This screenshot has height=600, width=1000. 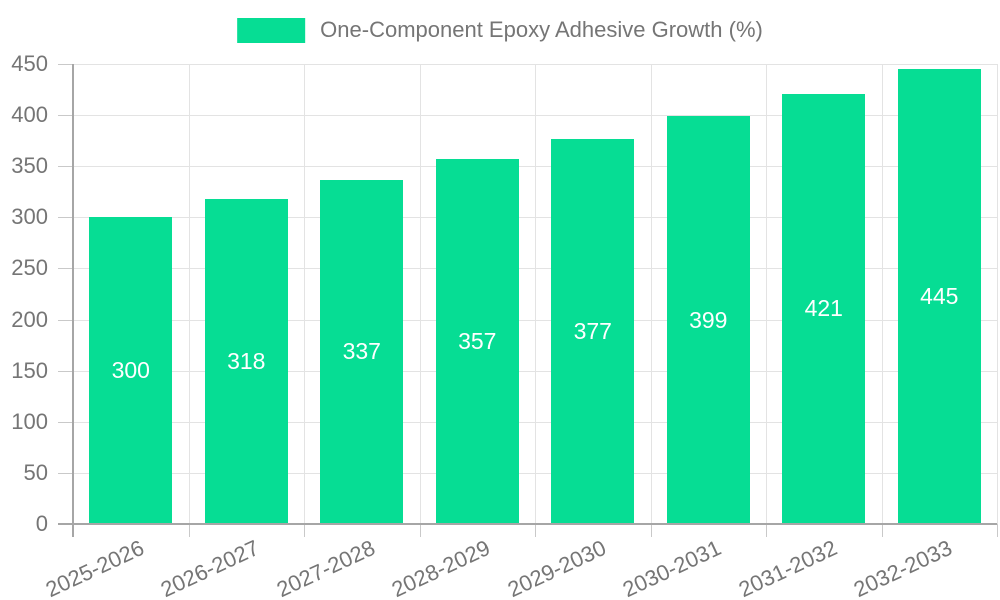 What do you see at coordinates (29, 319) in the screenshot?
I see `y-tick-label: 200` at bounding box center [29, 319].